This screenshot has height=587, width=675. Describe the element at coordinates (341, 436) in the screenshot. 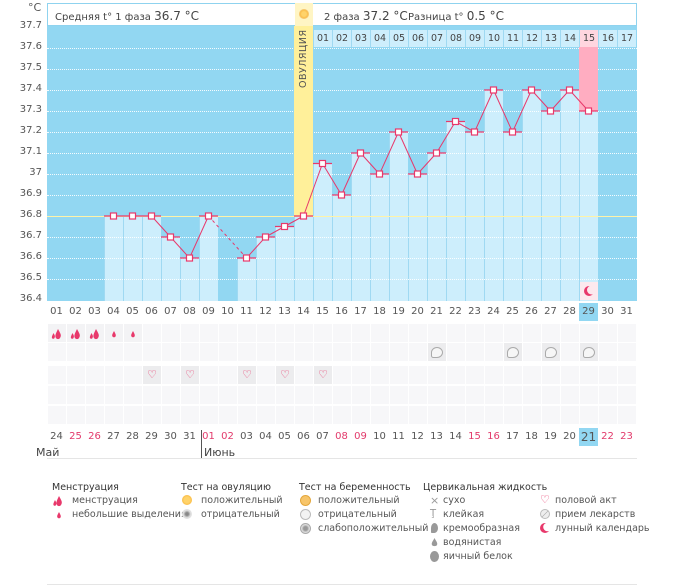

I see `calendar-date: 08` at that location.